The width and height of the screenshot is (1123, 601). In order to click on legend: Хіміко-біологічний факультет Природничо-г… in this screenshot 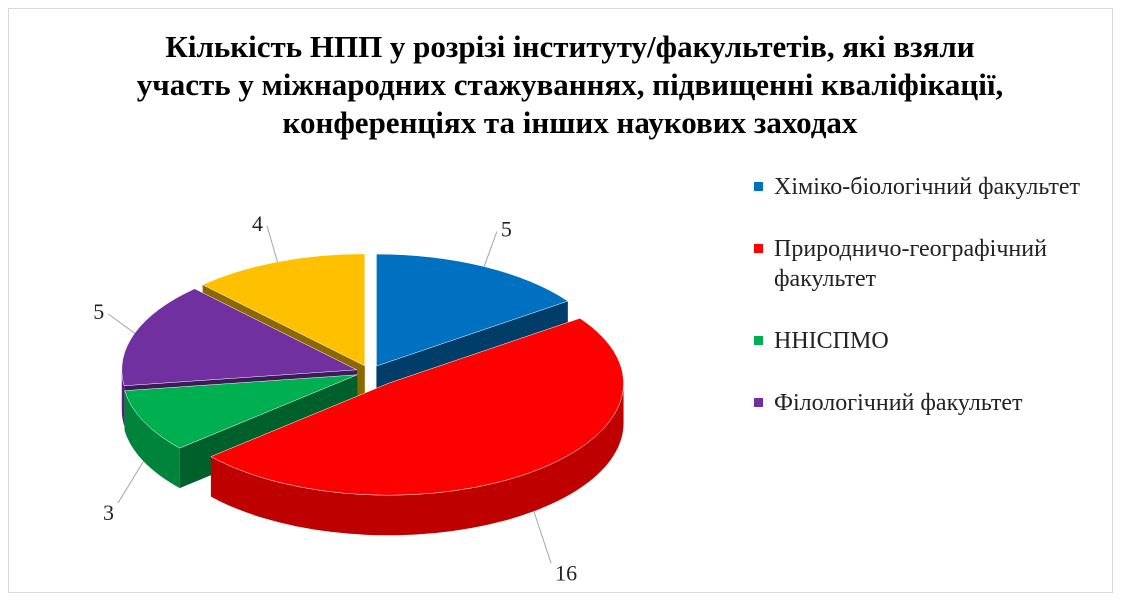, I will do `click(932, 311)`.